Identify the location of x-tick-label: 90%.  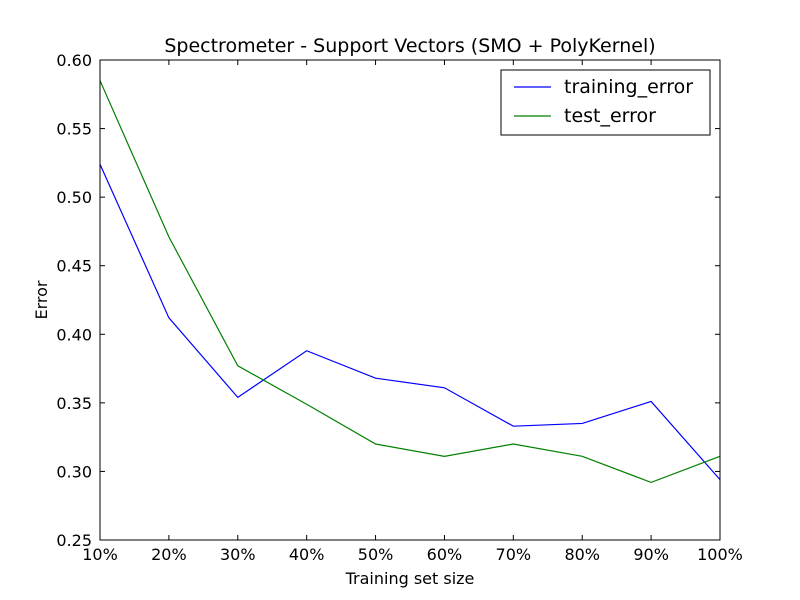
(651, 554).